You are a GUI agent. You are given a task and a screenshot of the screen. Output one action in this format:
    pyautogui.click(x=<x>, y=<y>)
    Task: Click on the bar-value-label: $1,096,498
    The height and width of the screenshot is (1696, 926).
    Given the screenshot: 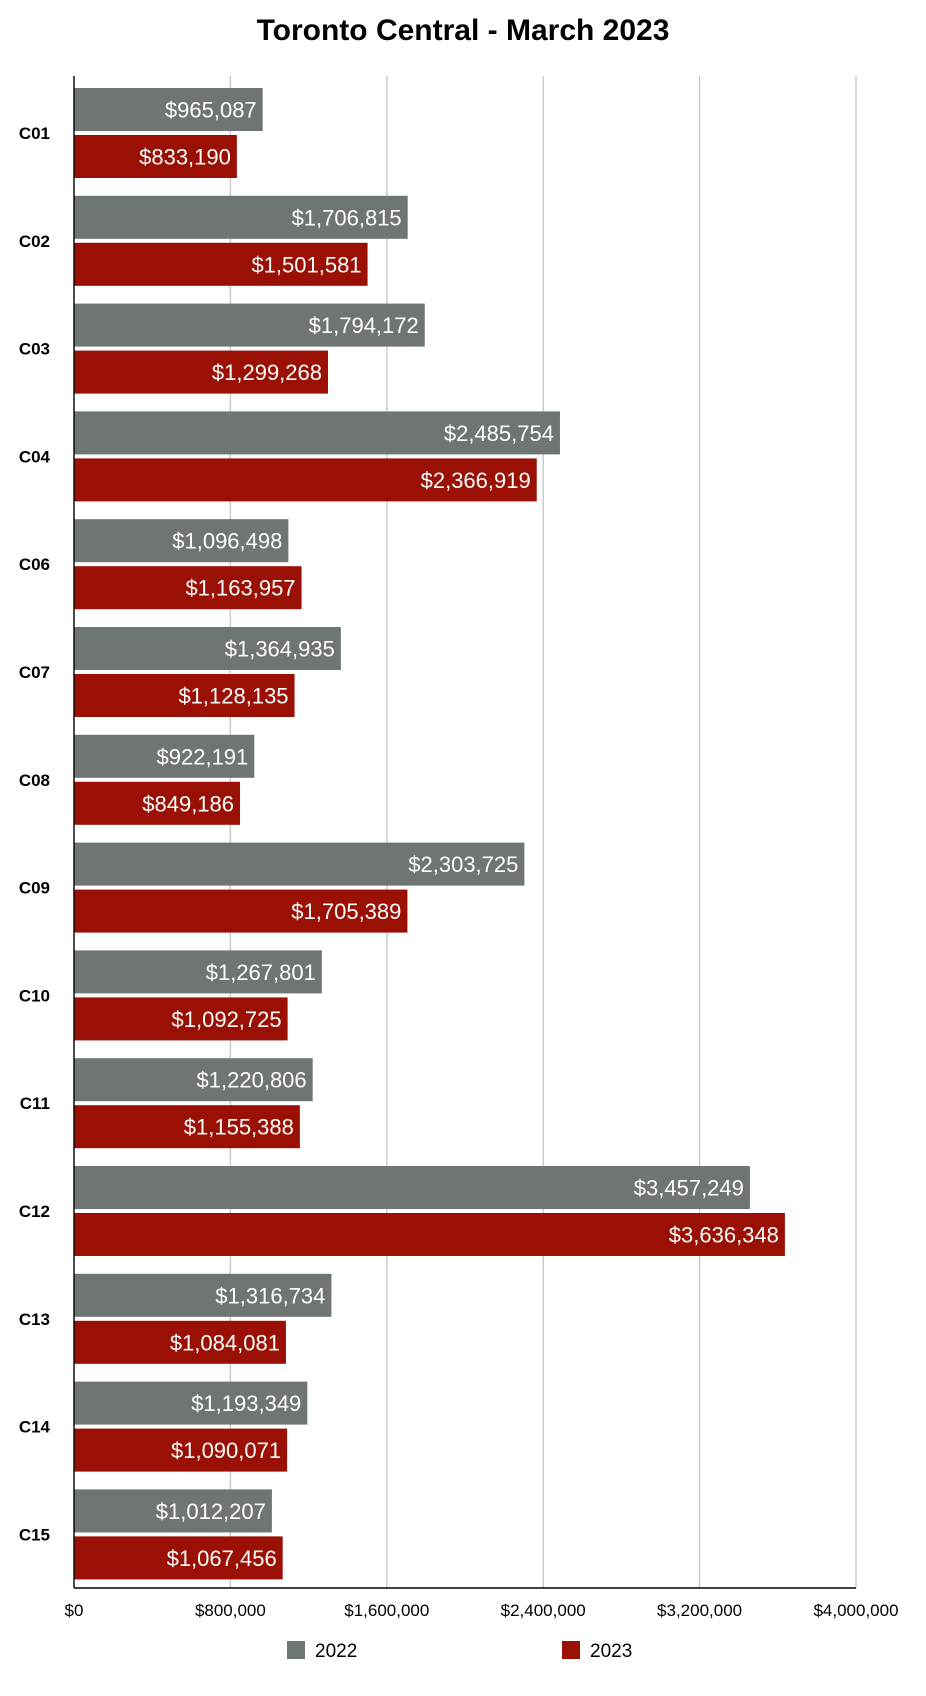 What is the action you would take?
    pyautogui.click(x=227, y=541)
    